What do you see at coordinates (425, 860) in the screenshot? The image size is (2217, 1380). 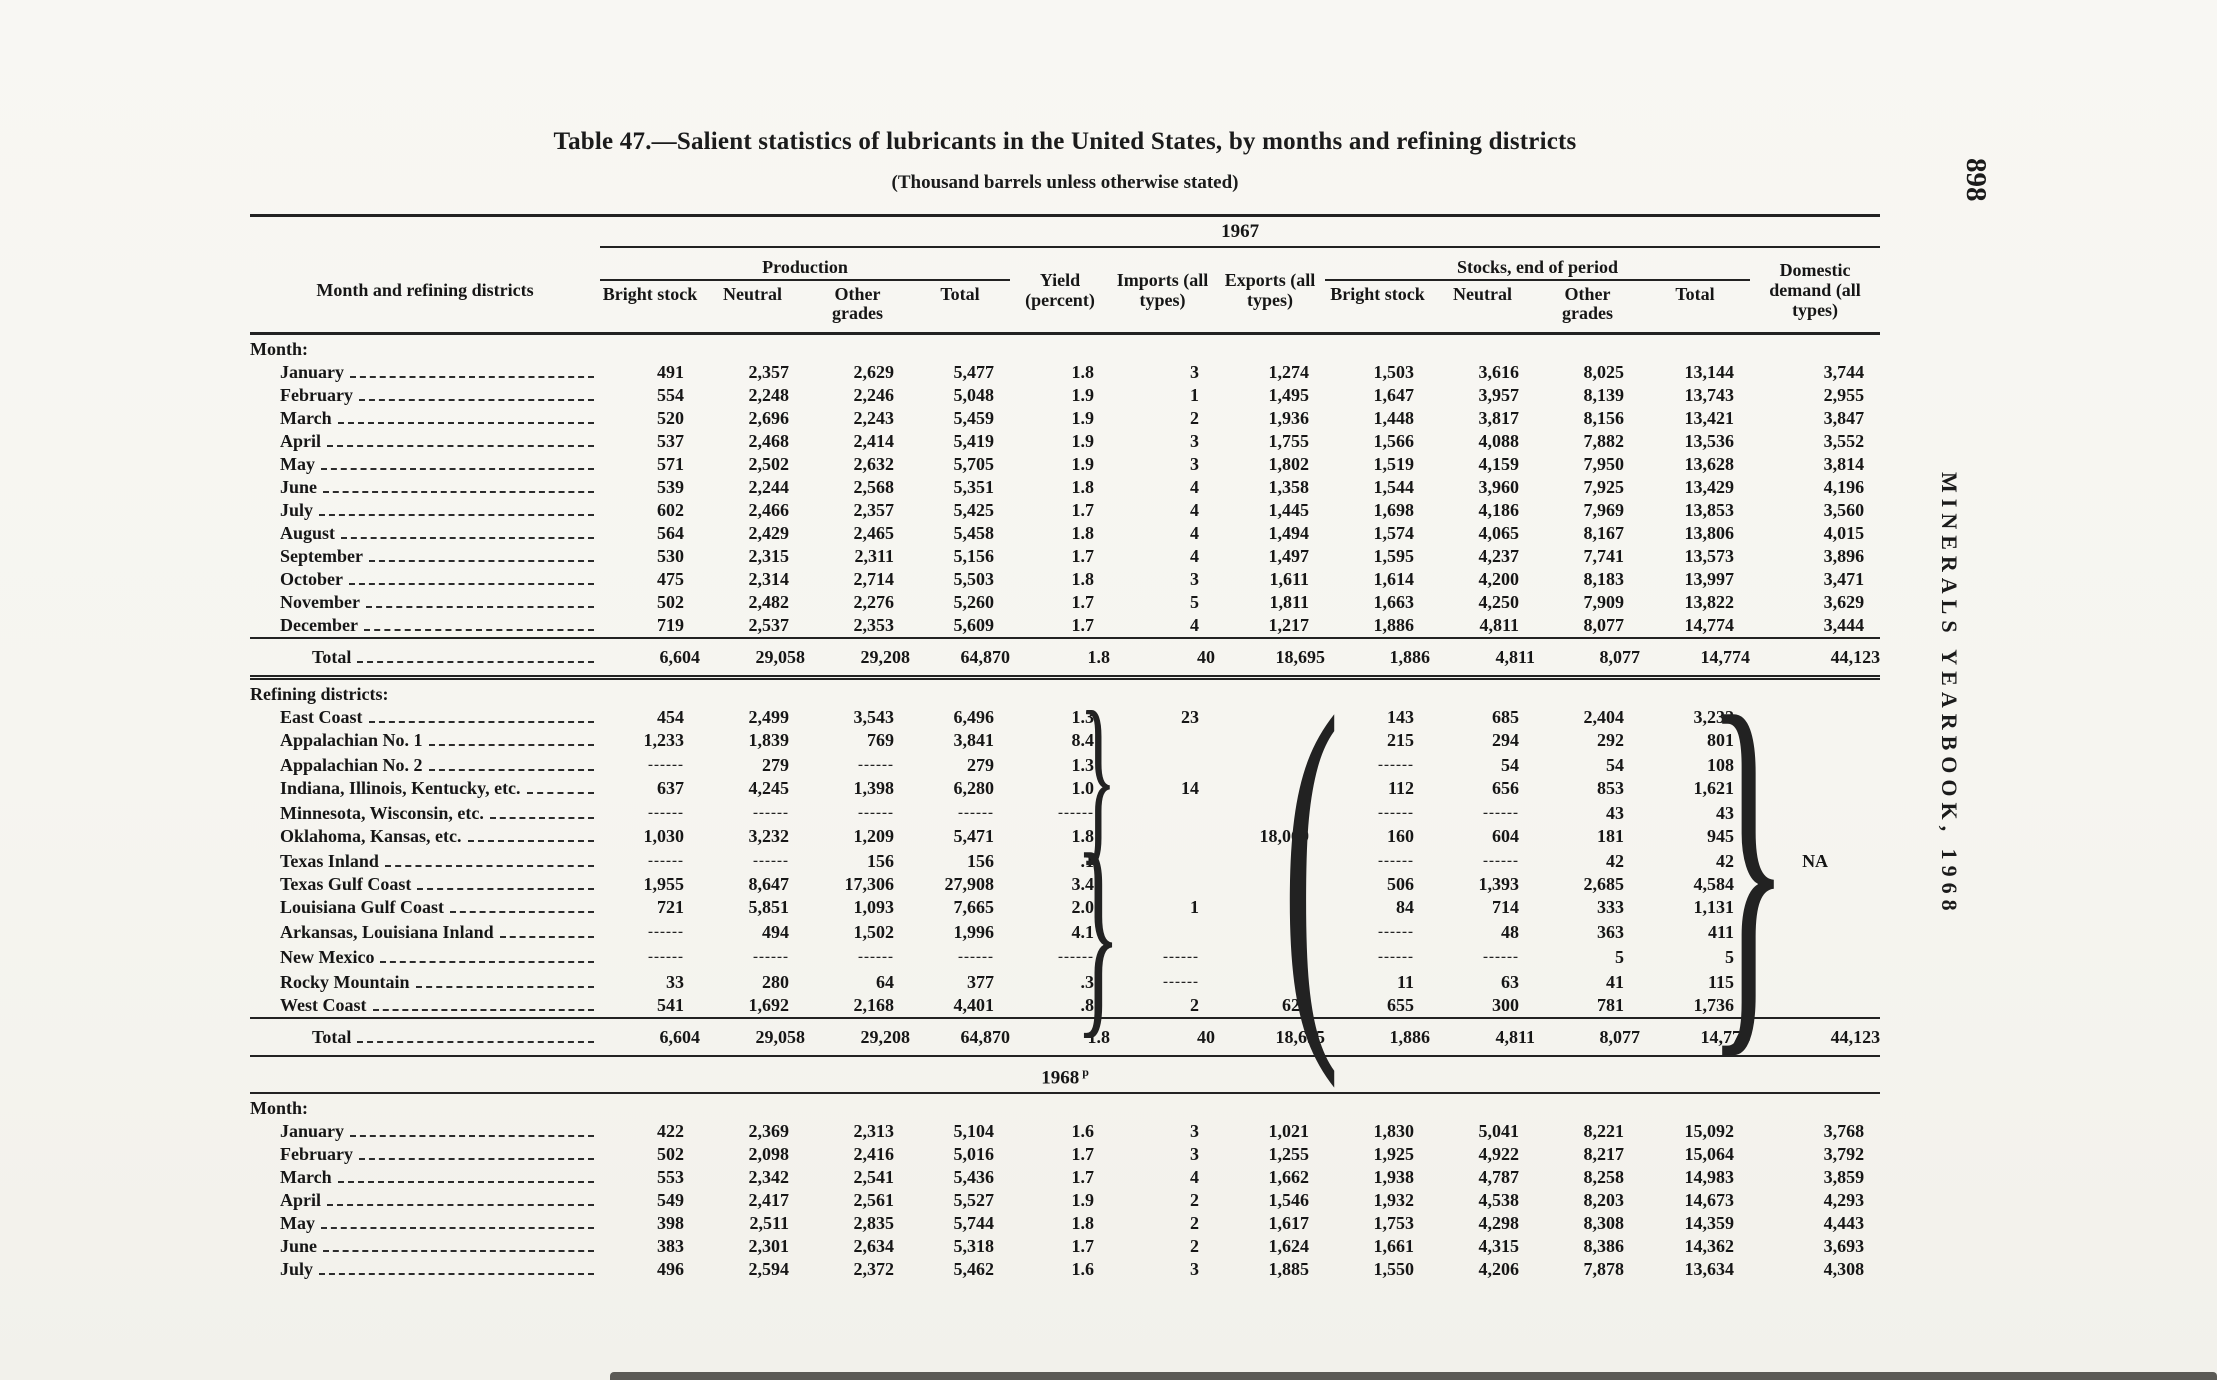 I see `row-label-cell: Texas Inland` at bounding box center [425, 860].